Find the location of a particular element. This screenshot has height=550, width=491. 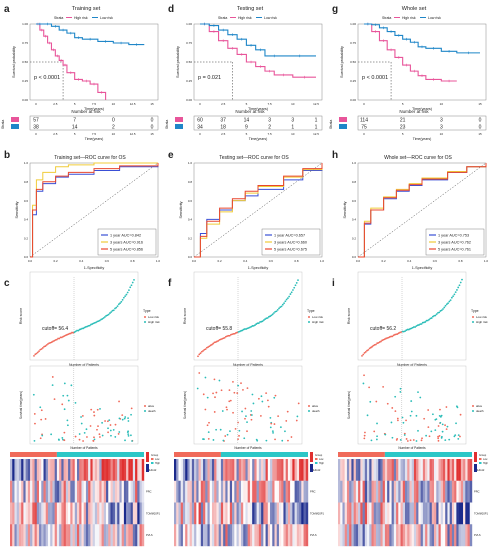

risk-high-count: 60 is located at coordinates (200, 121).